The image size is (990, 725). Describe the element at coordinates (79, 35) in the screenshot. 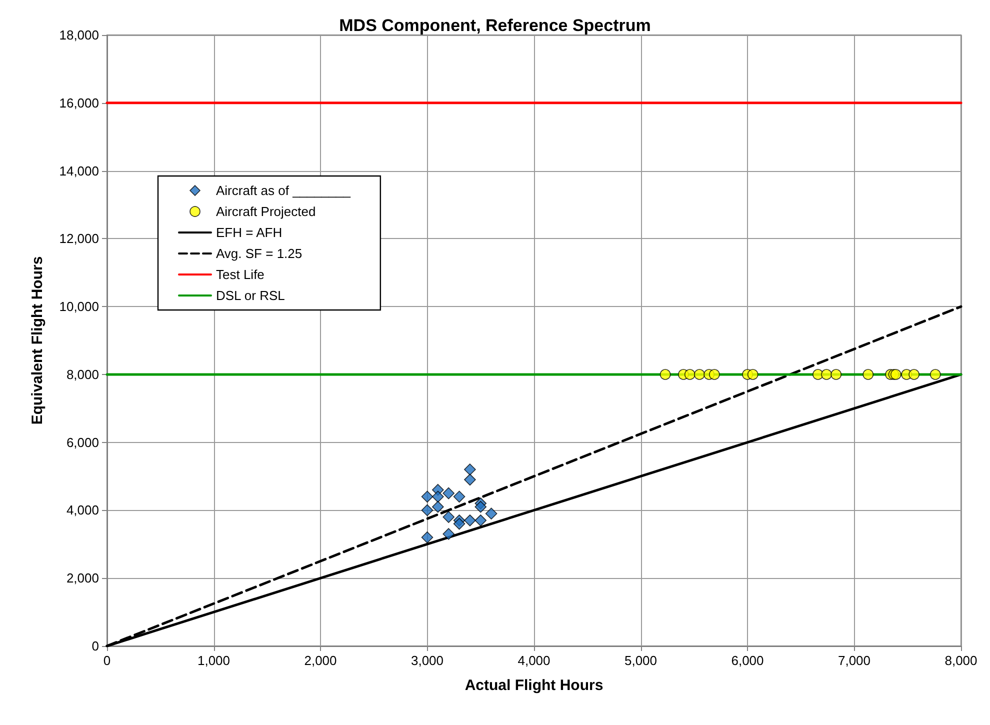

I see `y-tick-label: 18,000` at that location.